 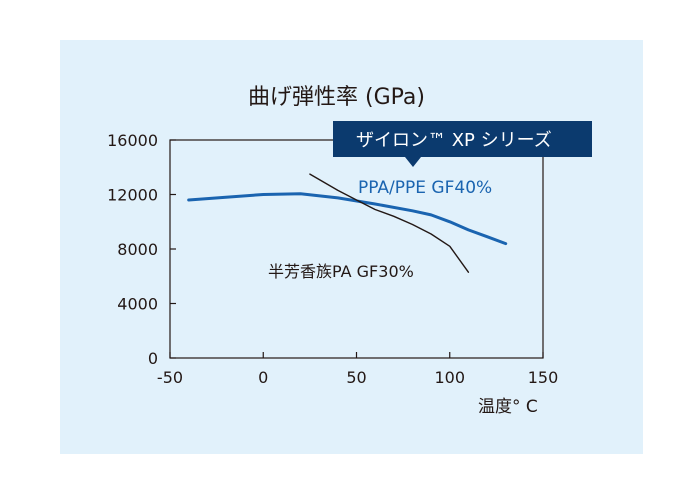 What do you see at coordinates (137, 304) in the screenshot?
I see `y-tick-label: 4000` at bounding box center [137, 304].